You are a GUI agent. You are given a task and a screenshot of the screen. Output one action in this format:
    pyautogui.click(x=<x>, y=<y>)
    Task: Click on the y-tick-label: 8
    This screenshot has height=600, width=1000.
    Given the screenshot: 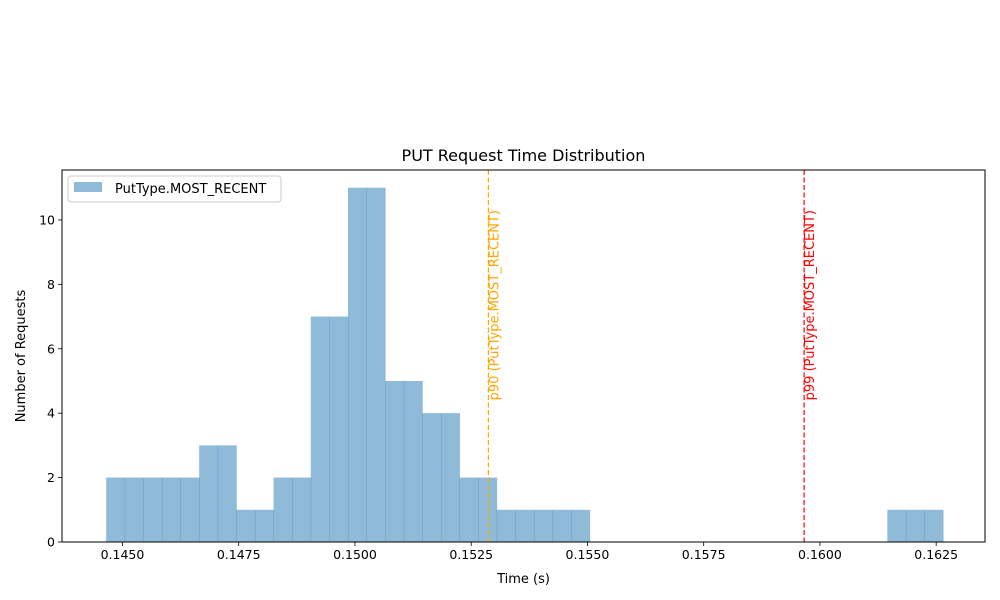 What is the action you would take?
    pyautogui.click(x=51, y=284)
    